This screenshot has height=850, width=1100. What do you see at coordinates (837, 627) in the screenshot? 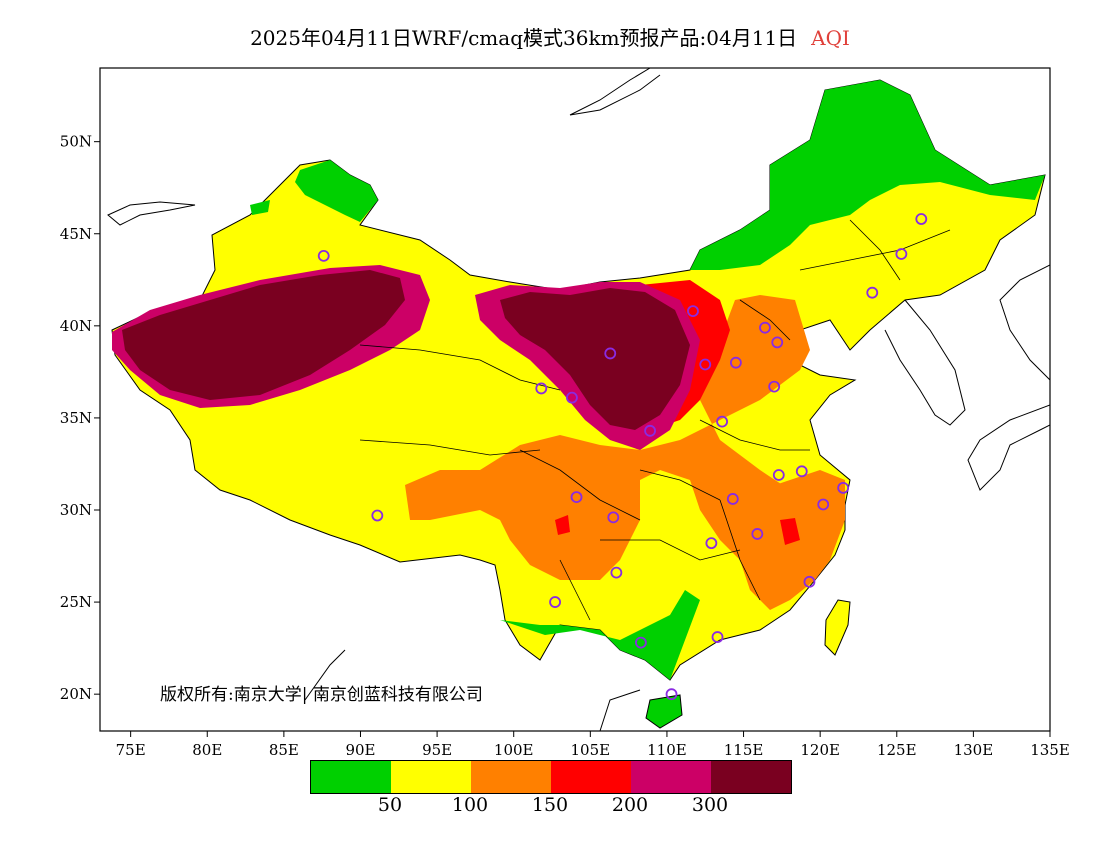
I see `taiwan` at bounding box center [837, 627].